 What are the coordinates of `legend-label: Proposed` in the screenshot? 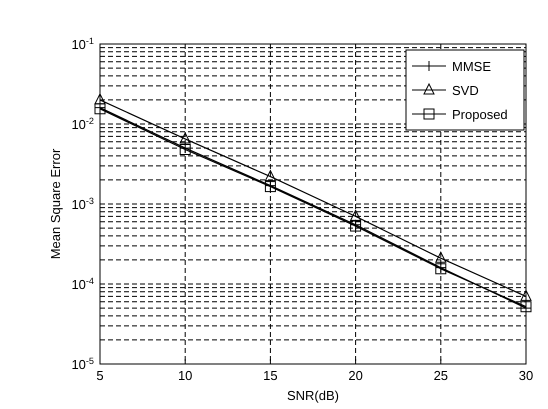 It's located at (480, 114).